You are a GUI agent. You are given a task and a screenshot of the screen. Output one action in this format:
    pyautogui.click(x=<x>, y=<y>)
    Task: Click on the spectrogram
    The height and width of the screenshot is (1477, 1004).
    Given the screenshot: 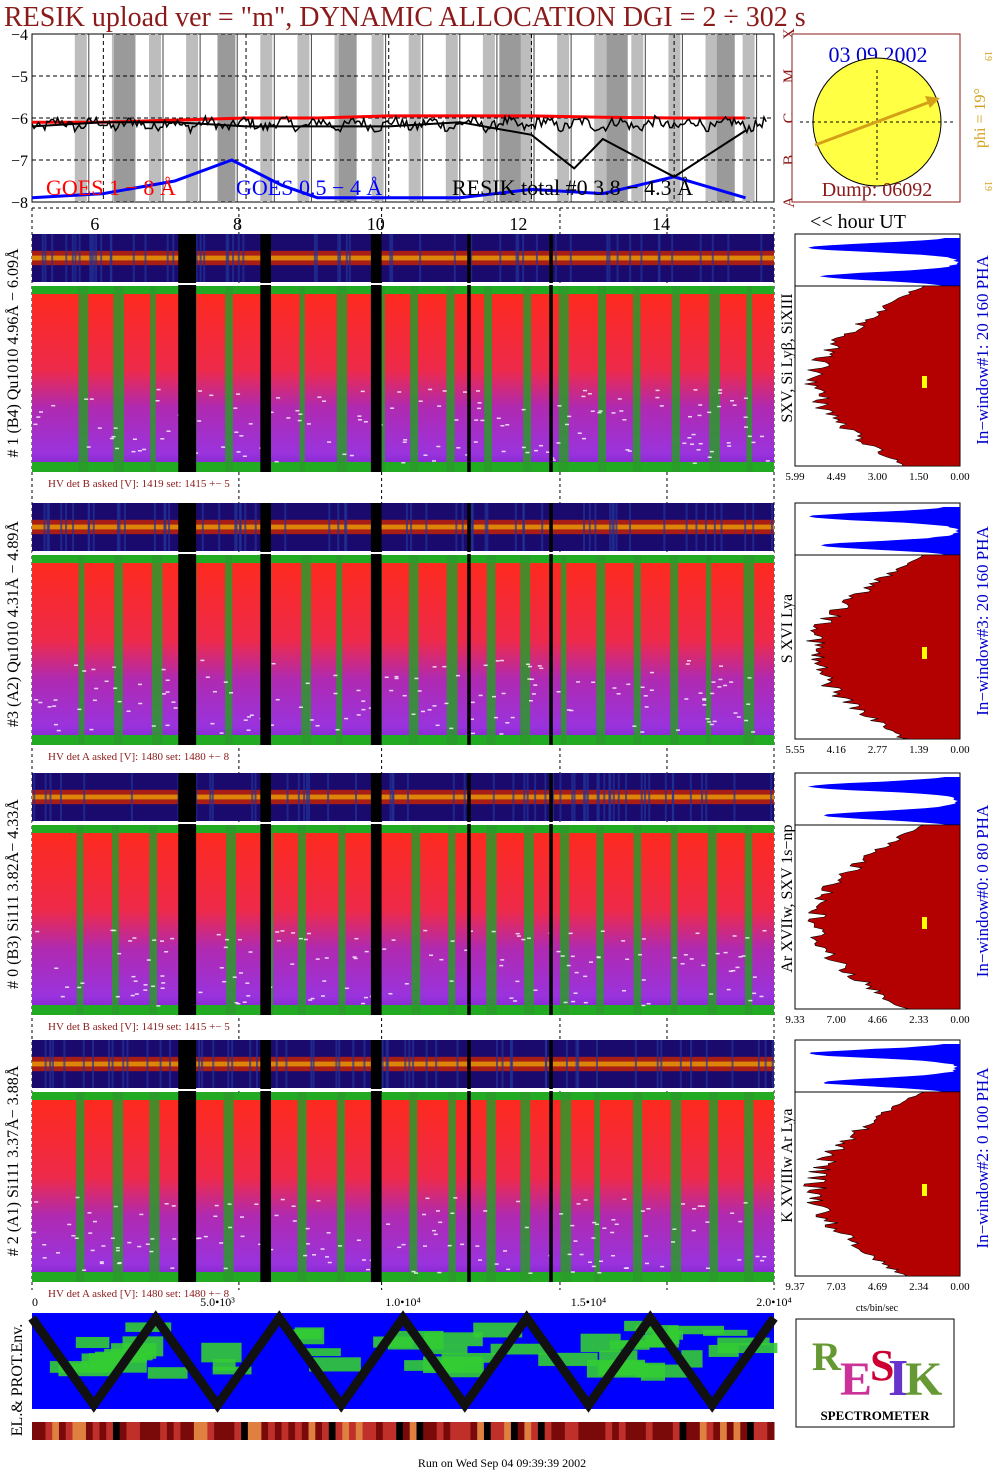 What is the action you would take?
    pyautogui.click(x=403, y=650)
    